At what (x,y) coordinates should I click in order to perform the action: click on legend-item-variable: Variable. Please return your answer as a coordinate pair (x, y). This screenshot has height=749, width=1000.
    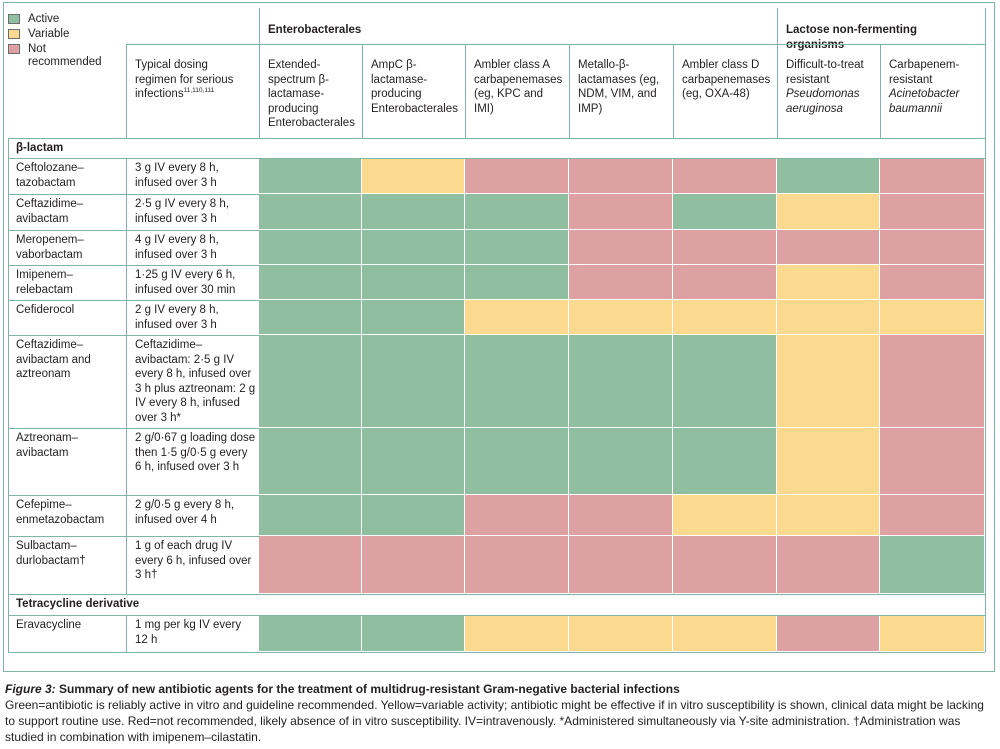
    Looking at the image, I should click on (53, 34).